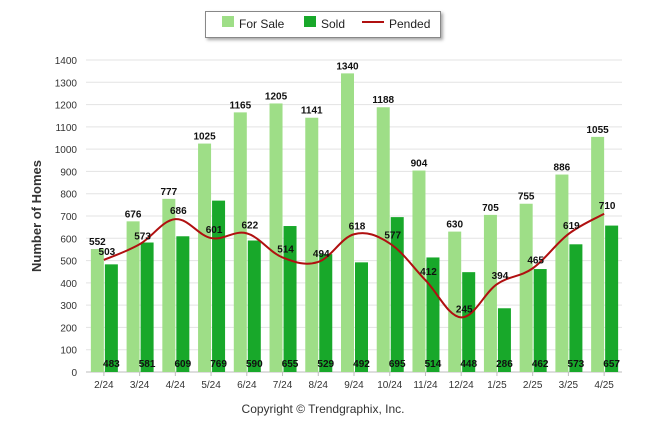  I want to click on x-tick-label: 8/24, so click(319, 385).